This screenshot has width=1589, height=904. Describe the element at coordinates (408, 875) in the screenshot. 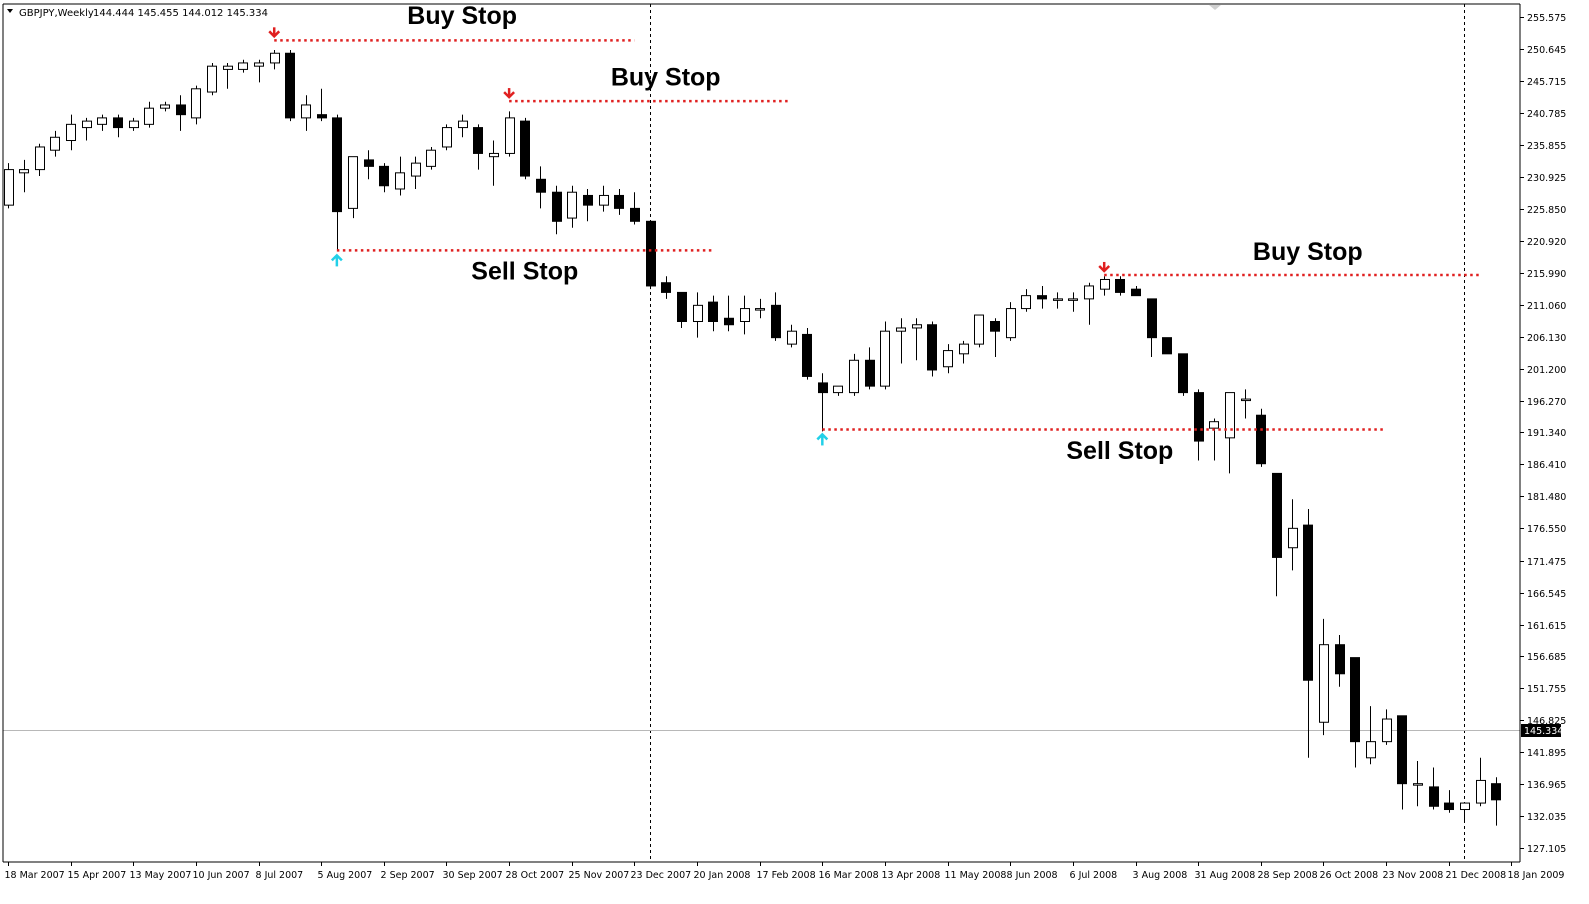

I see `time-tick-label: 2 Sep 2007` at that location.